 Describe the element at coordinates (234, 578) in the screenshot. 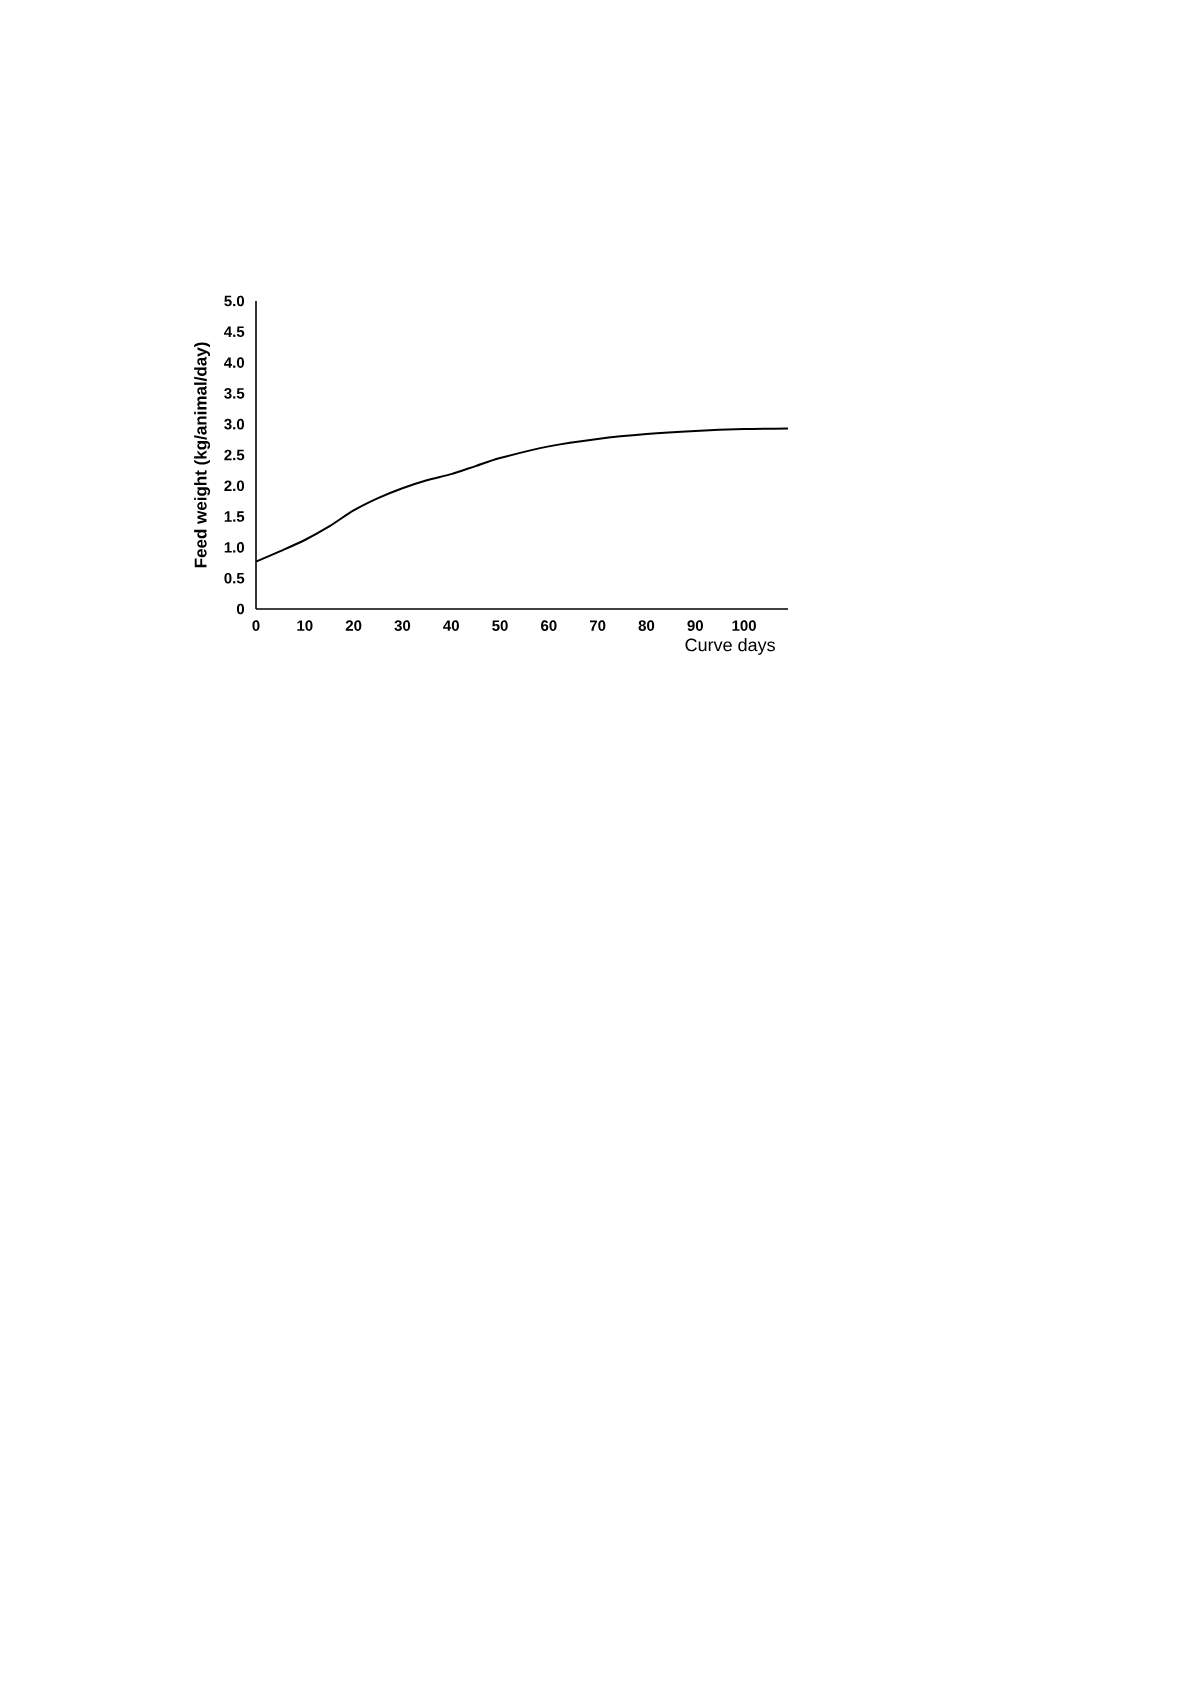

I see `y-tick-label: 0.5` at that location.